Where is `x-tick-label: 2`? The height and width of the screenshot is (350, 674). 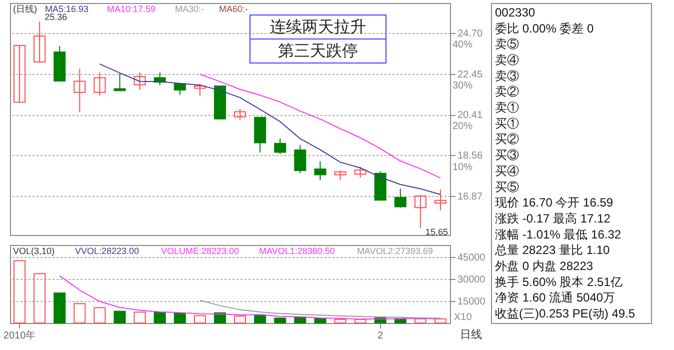 x-tick-label: 2 is located at coordinates (381, 336).